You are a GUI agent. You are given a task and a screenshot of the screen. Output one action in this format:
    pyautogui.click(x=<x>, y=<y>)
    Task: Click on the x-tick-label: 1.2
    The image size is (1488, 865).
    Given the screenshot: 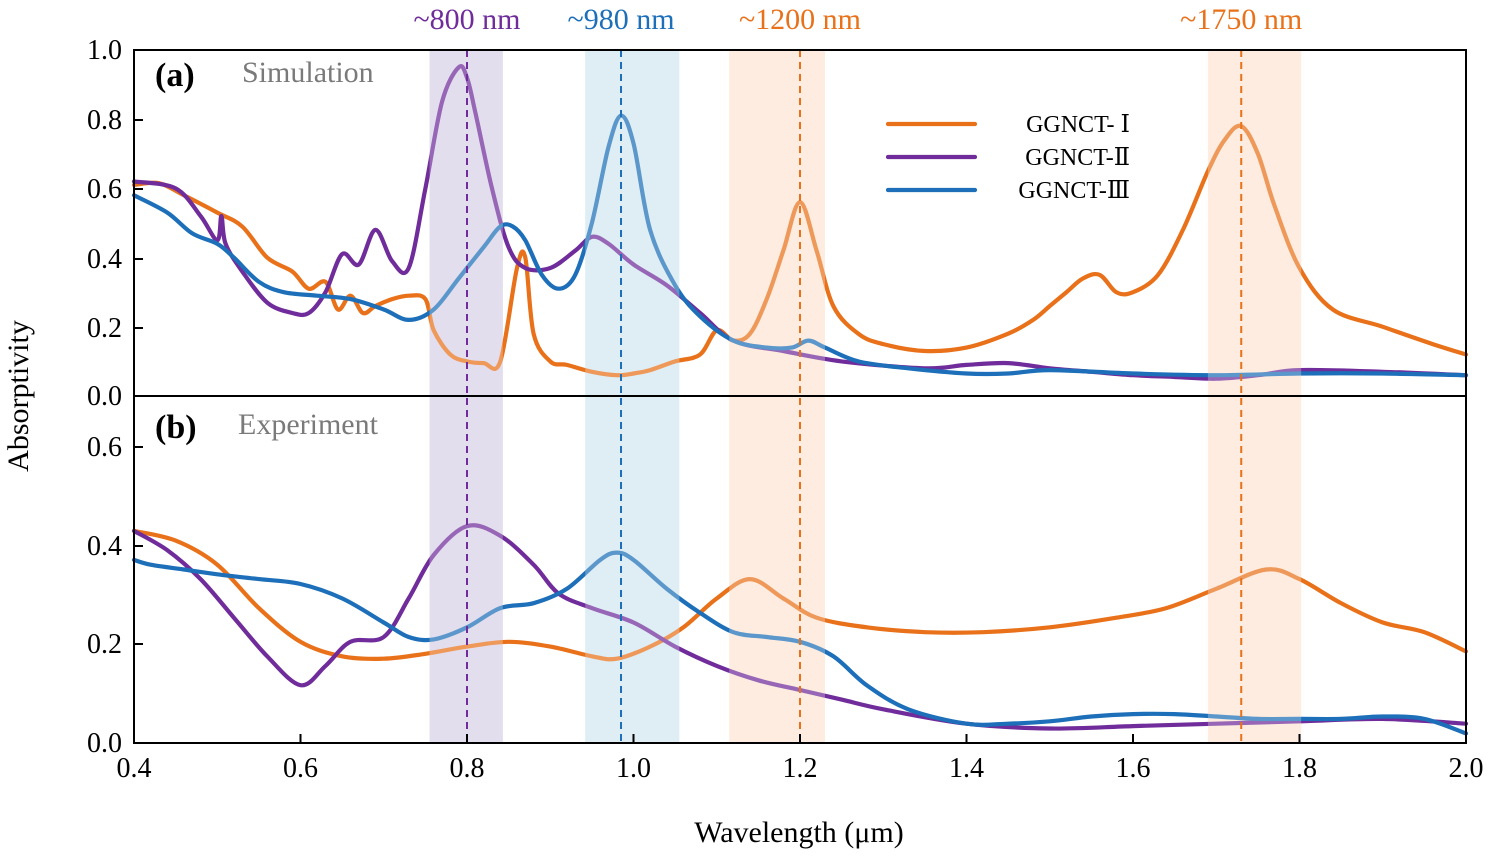 What is the action you would take?
    pyautogui.click(x=800, y=768)
    